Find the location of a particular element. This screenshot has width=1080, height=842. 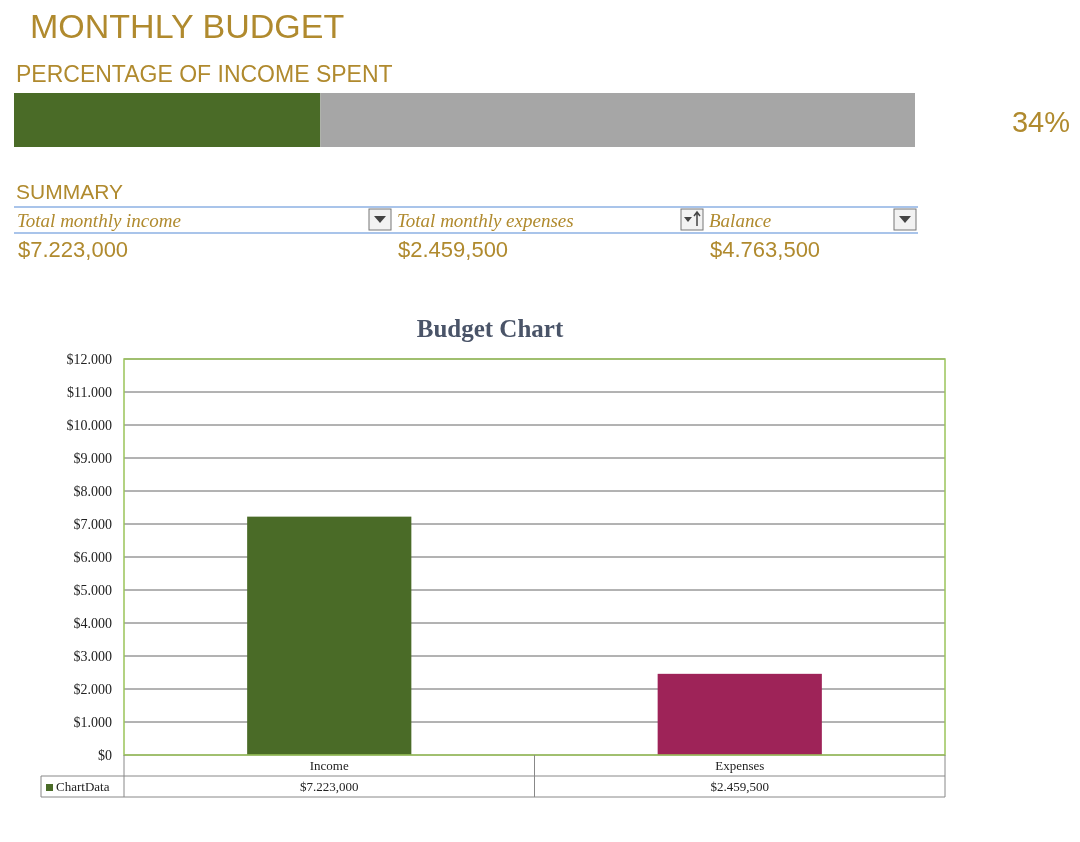

data-label: $2.459,500 is located at coordinates (739, 786).